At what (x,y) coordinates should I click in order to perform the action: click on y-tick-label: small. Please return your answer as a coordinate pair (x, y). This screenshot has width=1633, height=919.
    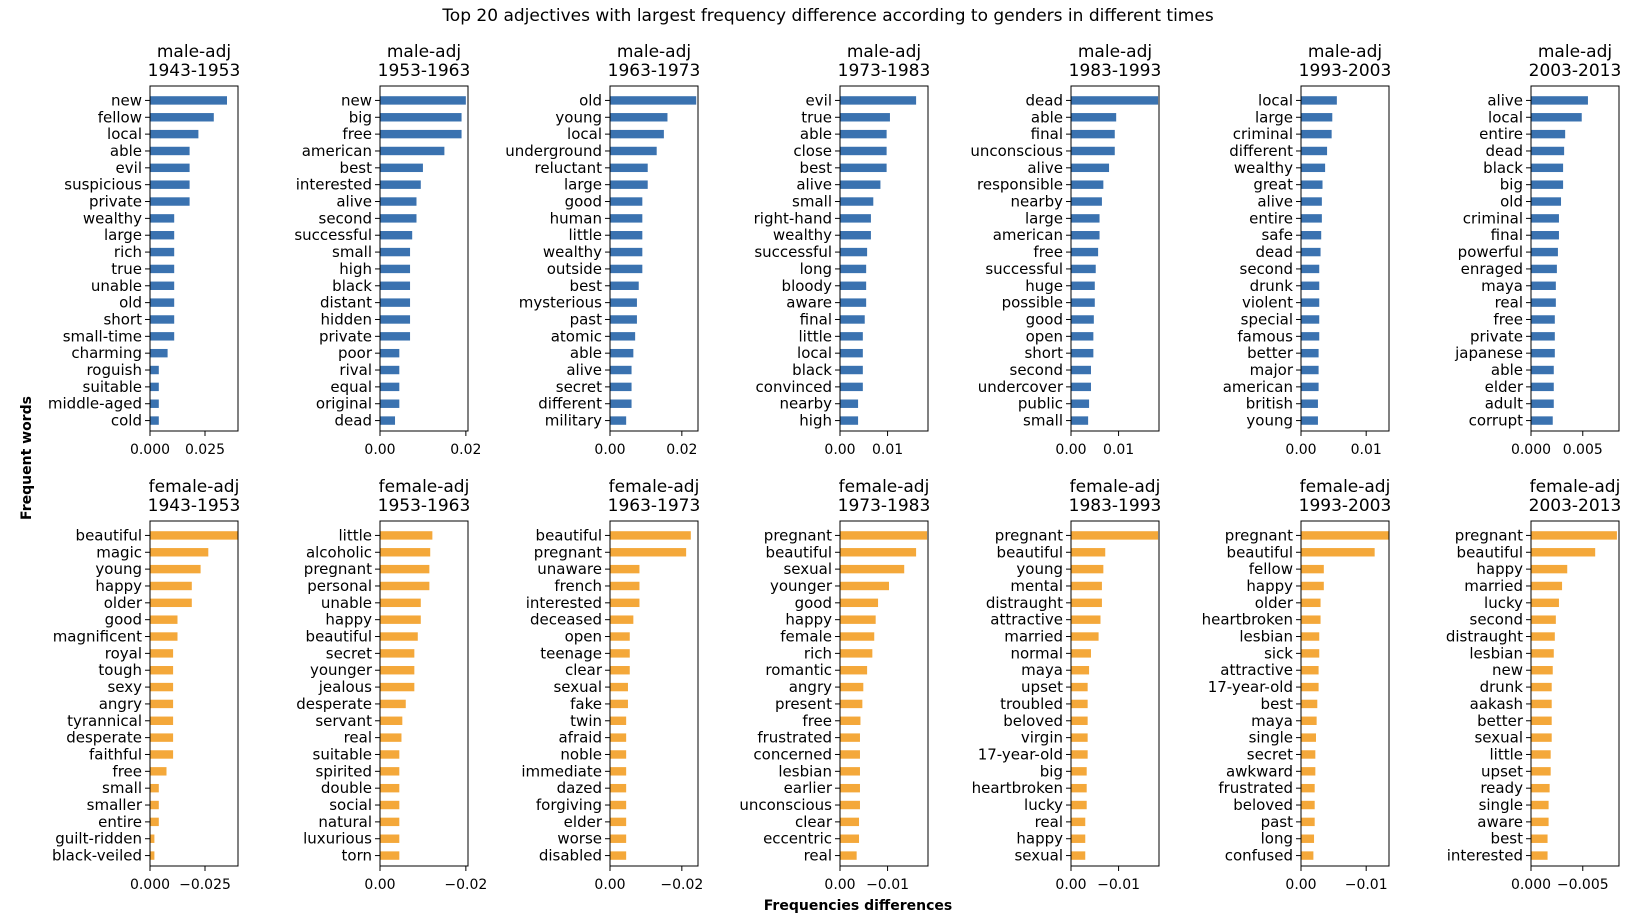
    Looking at the image, I should click on (1043, 421).